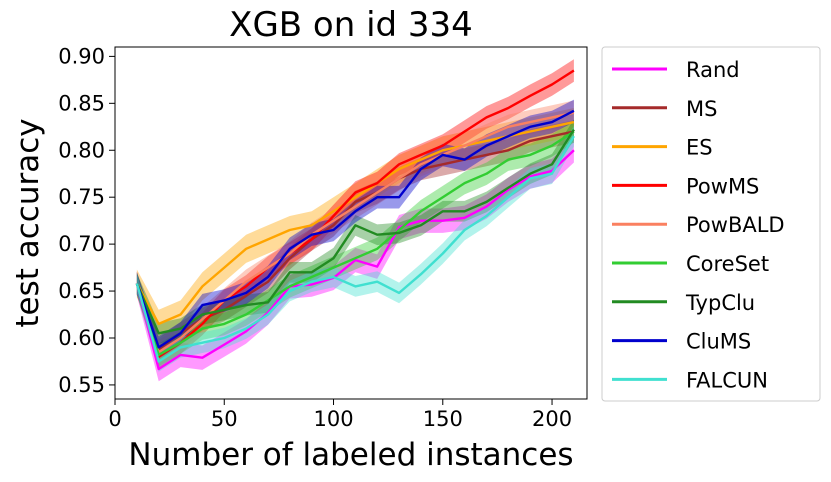 The height and width of the screenshot is (482, 831). I want to click on y-tick-label: 0.90, so click(81, 56).